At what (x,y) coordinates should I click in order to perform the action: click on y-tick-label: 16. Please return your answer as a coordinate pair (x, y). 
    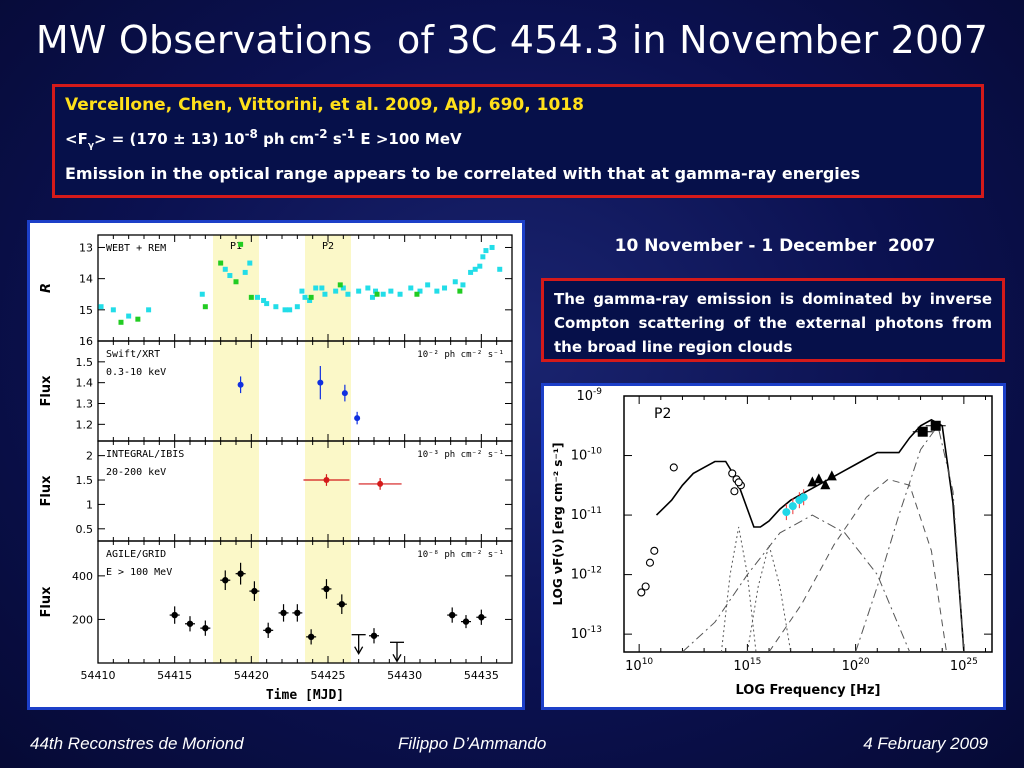
    Looking at the image, I should click on (86, 341).